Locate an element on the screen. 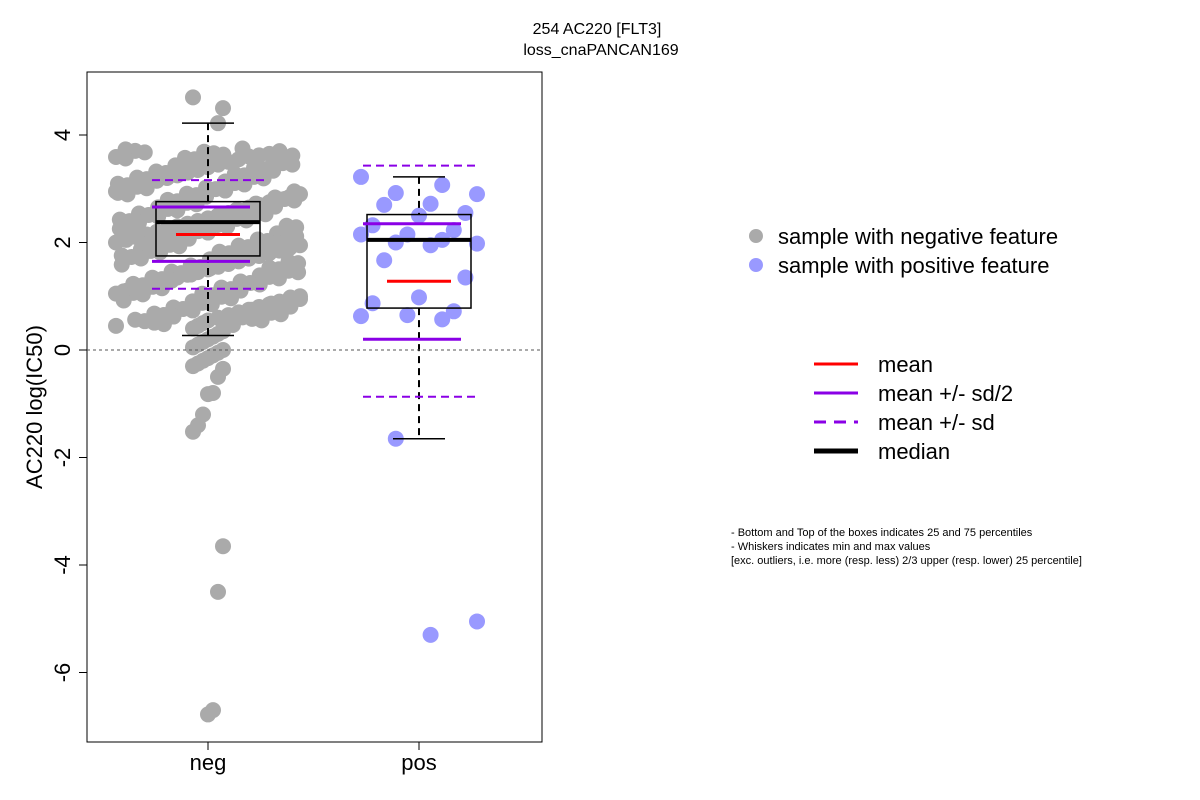 This screenshot has height=800, width=1200. x-tick-label-neg: neg is located at coordinates (208, 762).